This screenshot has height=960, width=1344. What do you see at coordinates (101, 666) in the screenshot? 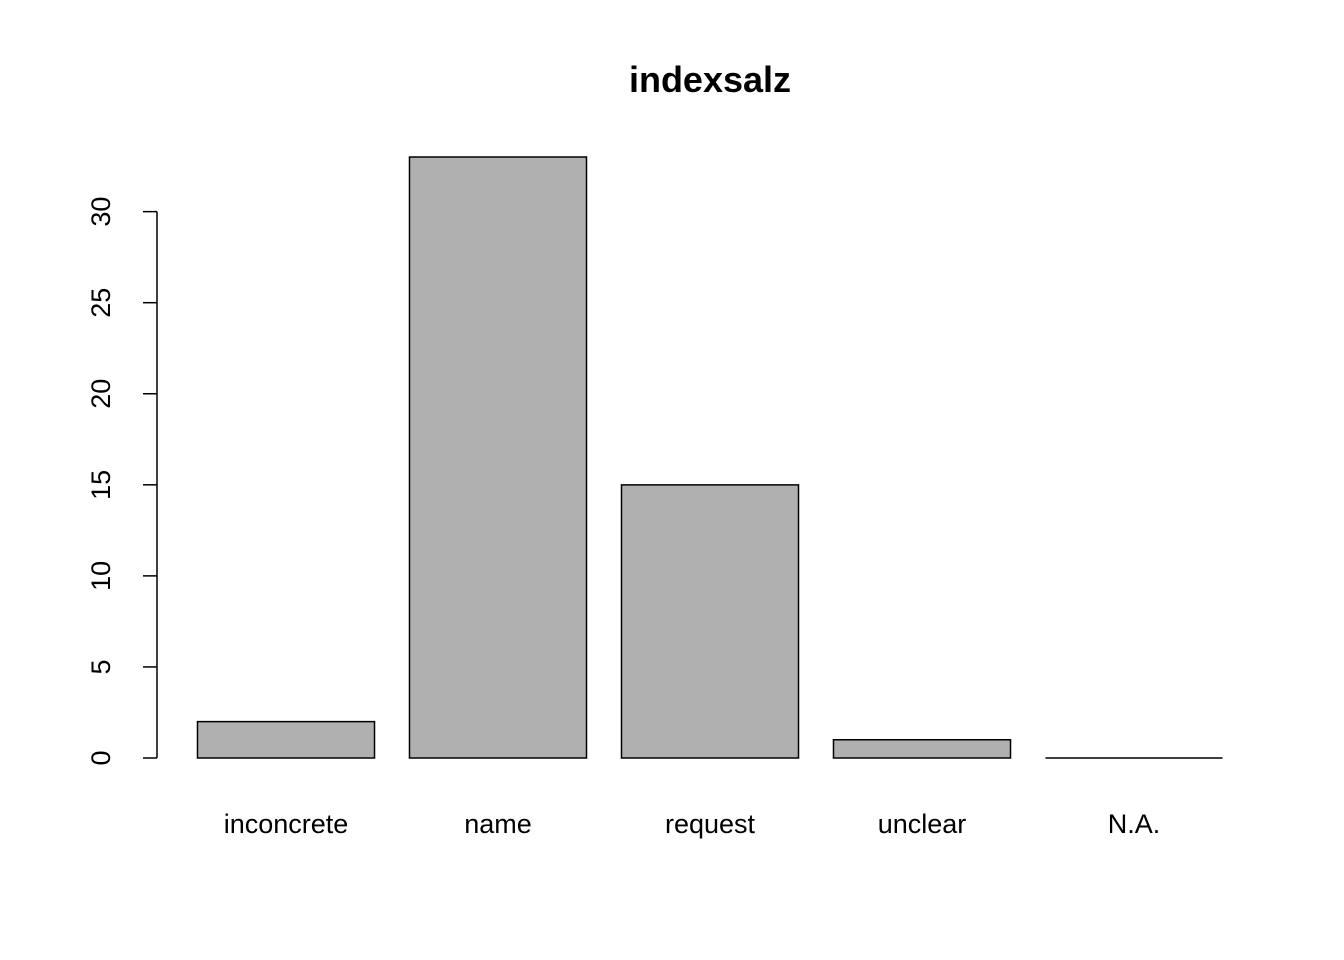
I see `y-tick-label: 5` at bounding box center [101, 666].